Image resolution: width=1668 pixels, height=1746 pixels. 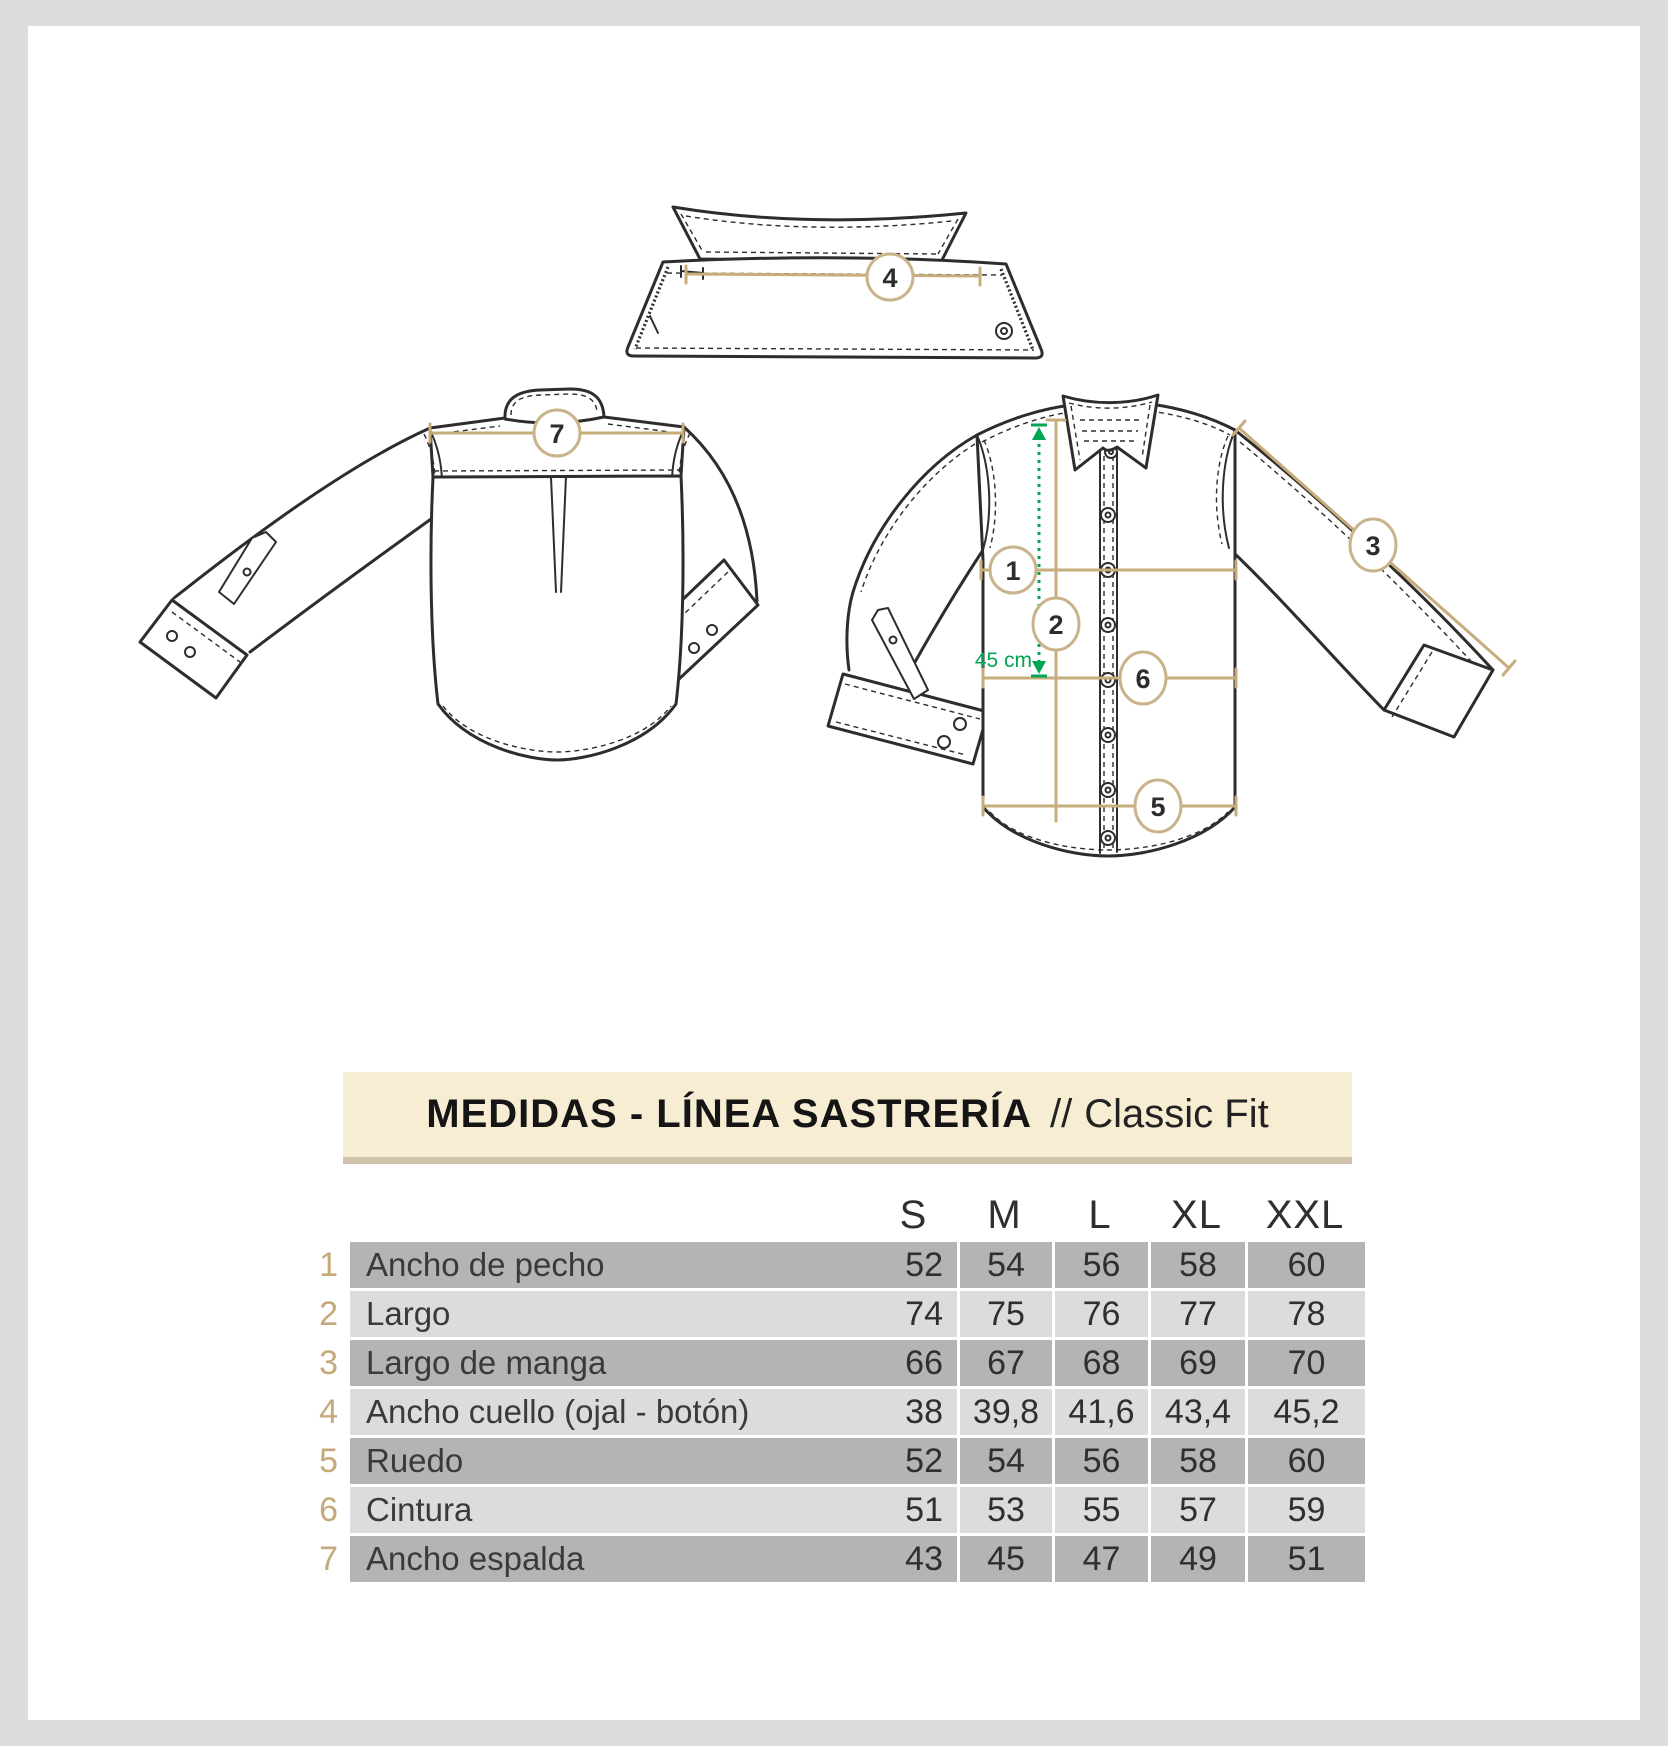 What do you see at coordinates (610, 1363) in the screenshot?
I see `row-label: Largo de manga` at bounding box center [610, 1363].